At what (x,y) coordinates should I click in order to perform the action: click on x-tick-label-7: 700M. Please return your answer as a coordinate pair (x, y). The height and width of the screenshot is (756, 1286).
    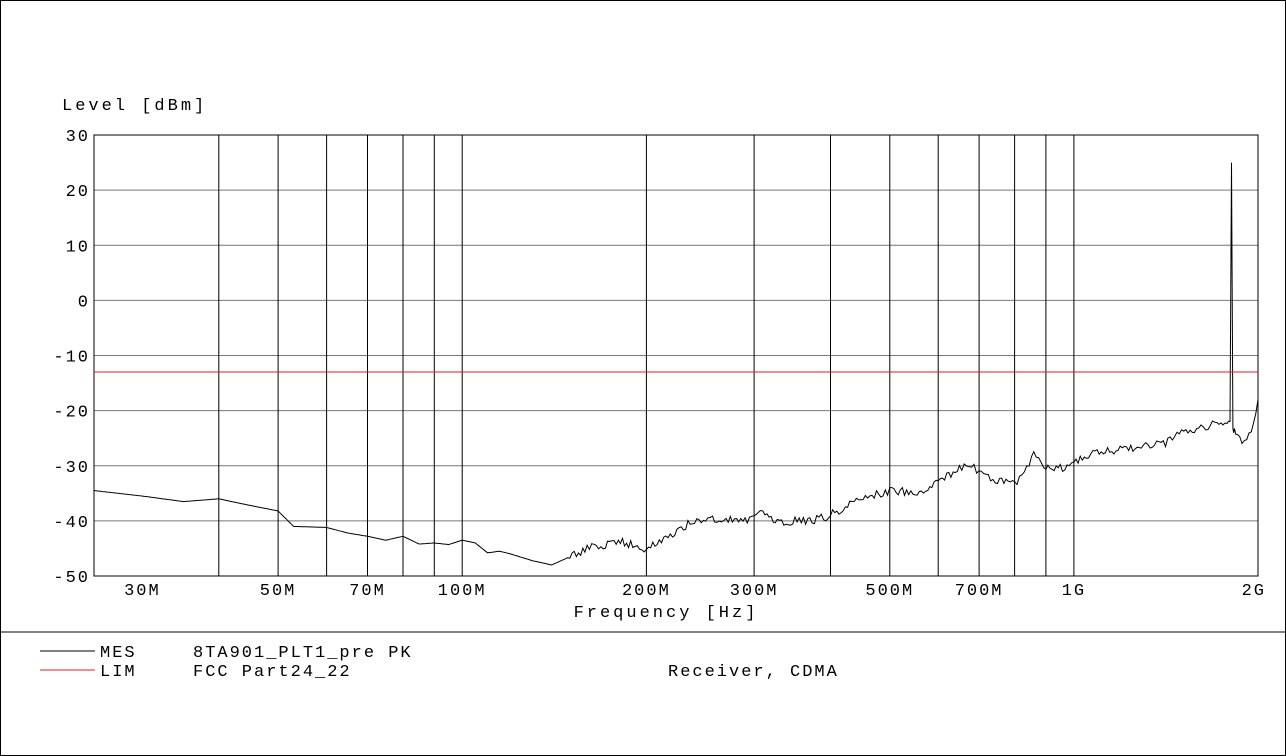
    Looking at the image, I should click on (979, 591).